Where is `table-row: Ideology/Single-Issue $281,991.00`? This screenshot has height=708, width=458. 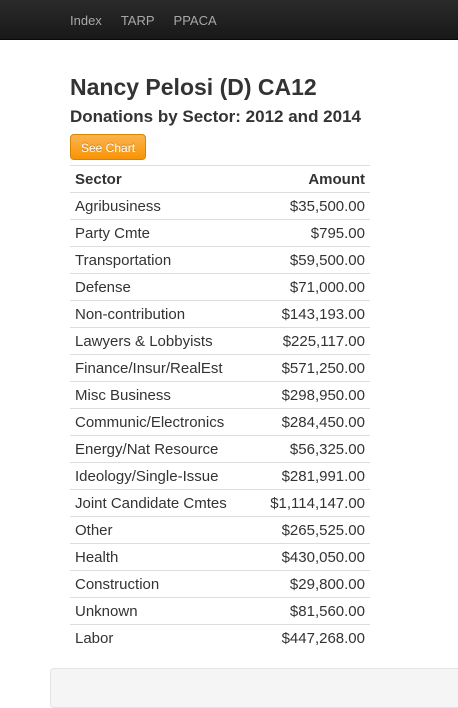
table-row: Ideology/Single-Issue $281,991.00 is located at coordinates (220, 476).